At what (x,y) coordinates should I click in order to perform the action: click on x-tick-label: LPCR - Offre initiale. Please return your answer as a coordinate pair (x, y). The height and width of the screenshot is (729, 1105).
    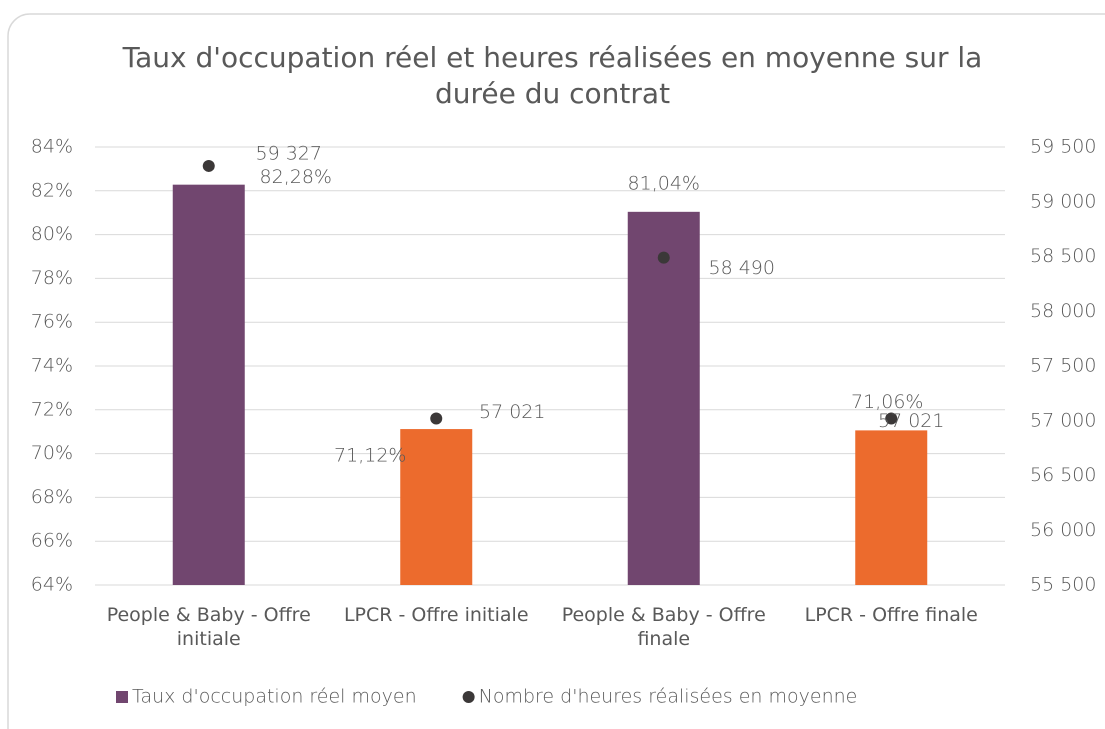
    Looking at the image, I should click on (436, 615).